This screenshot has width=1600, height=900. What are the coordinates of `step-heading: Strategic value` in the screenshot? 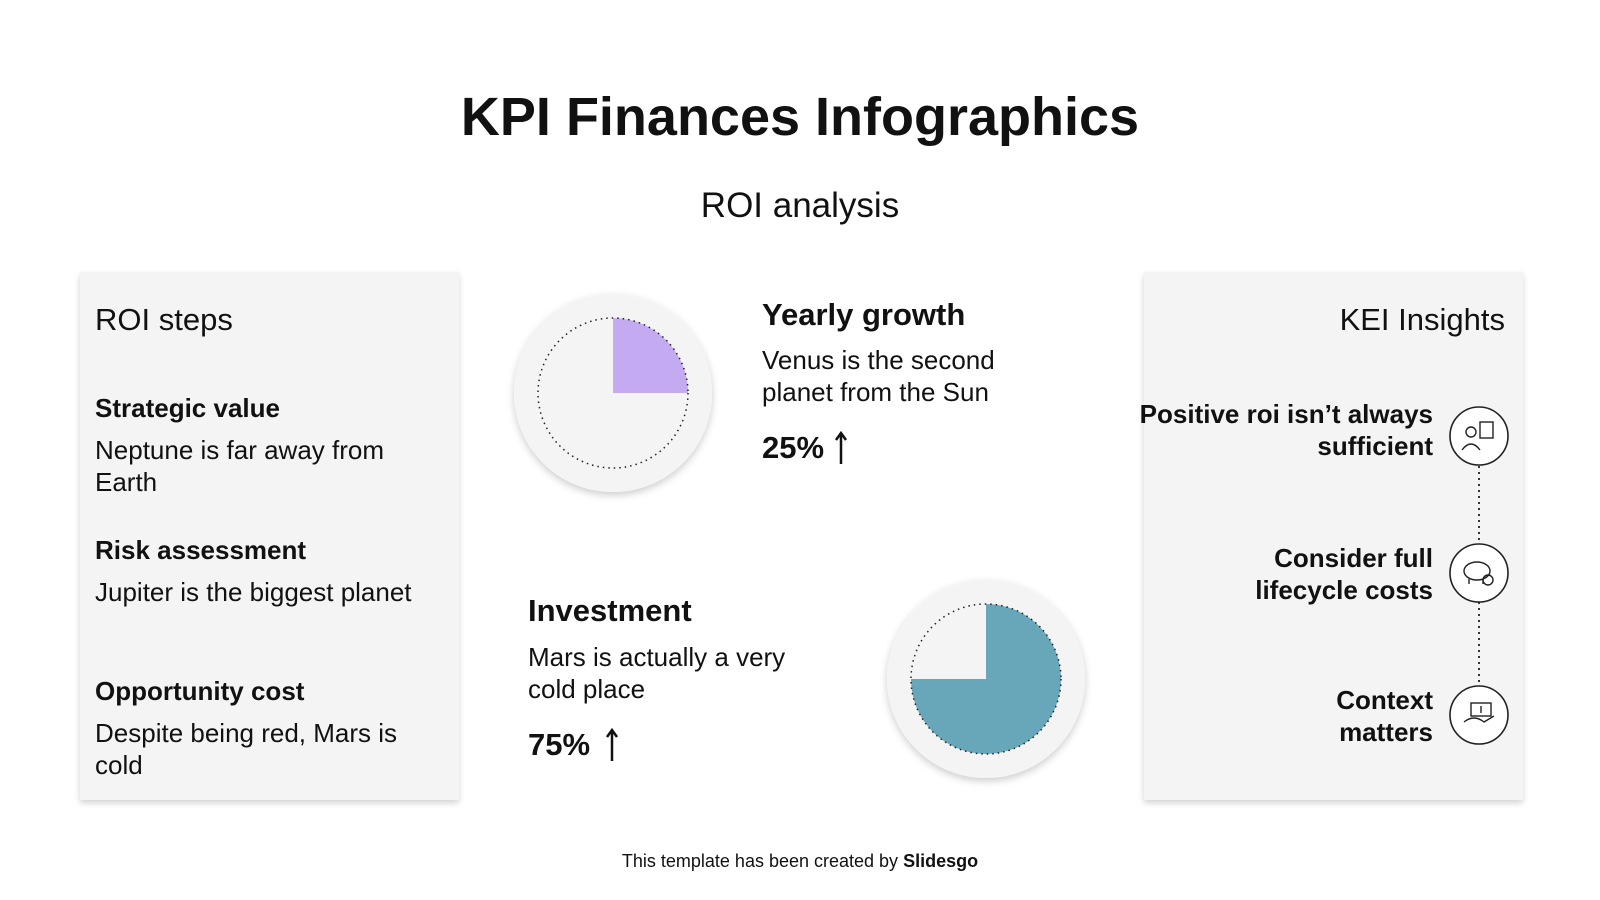 It's located at (187, 408).